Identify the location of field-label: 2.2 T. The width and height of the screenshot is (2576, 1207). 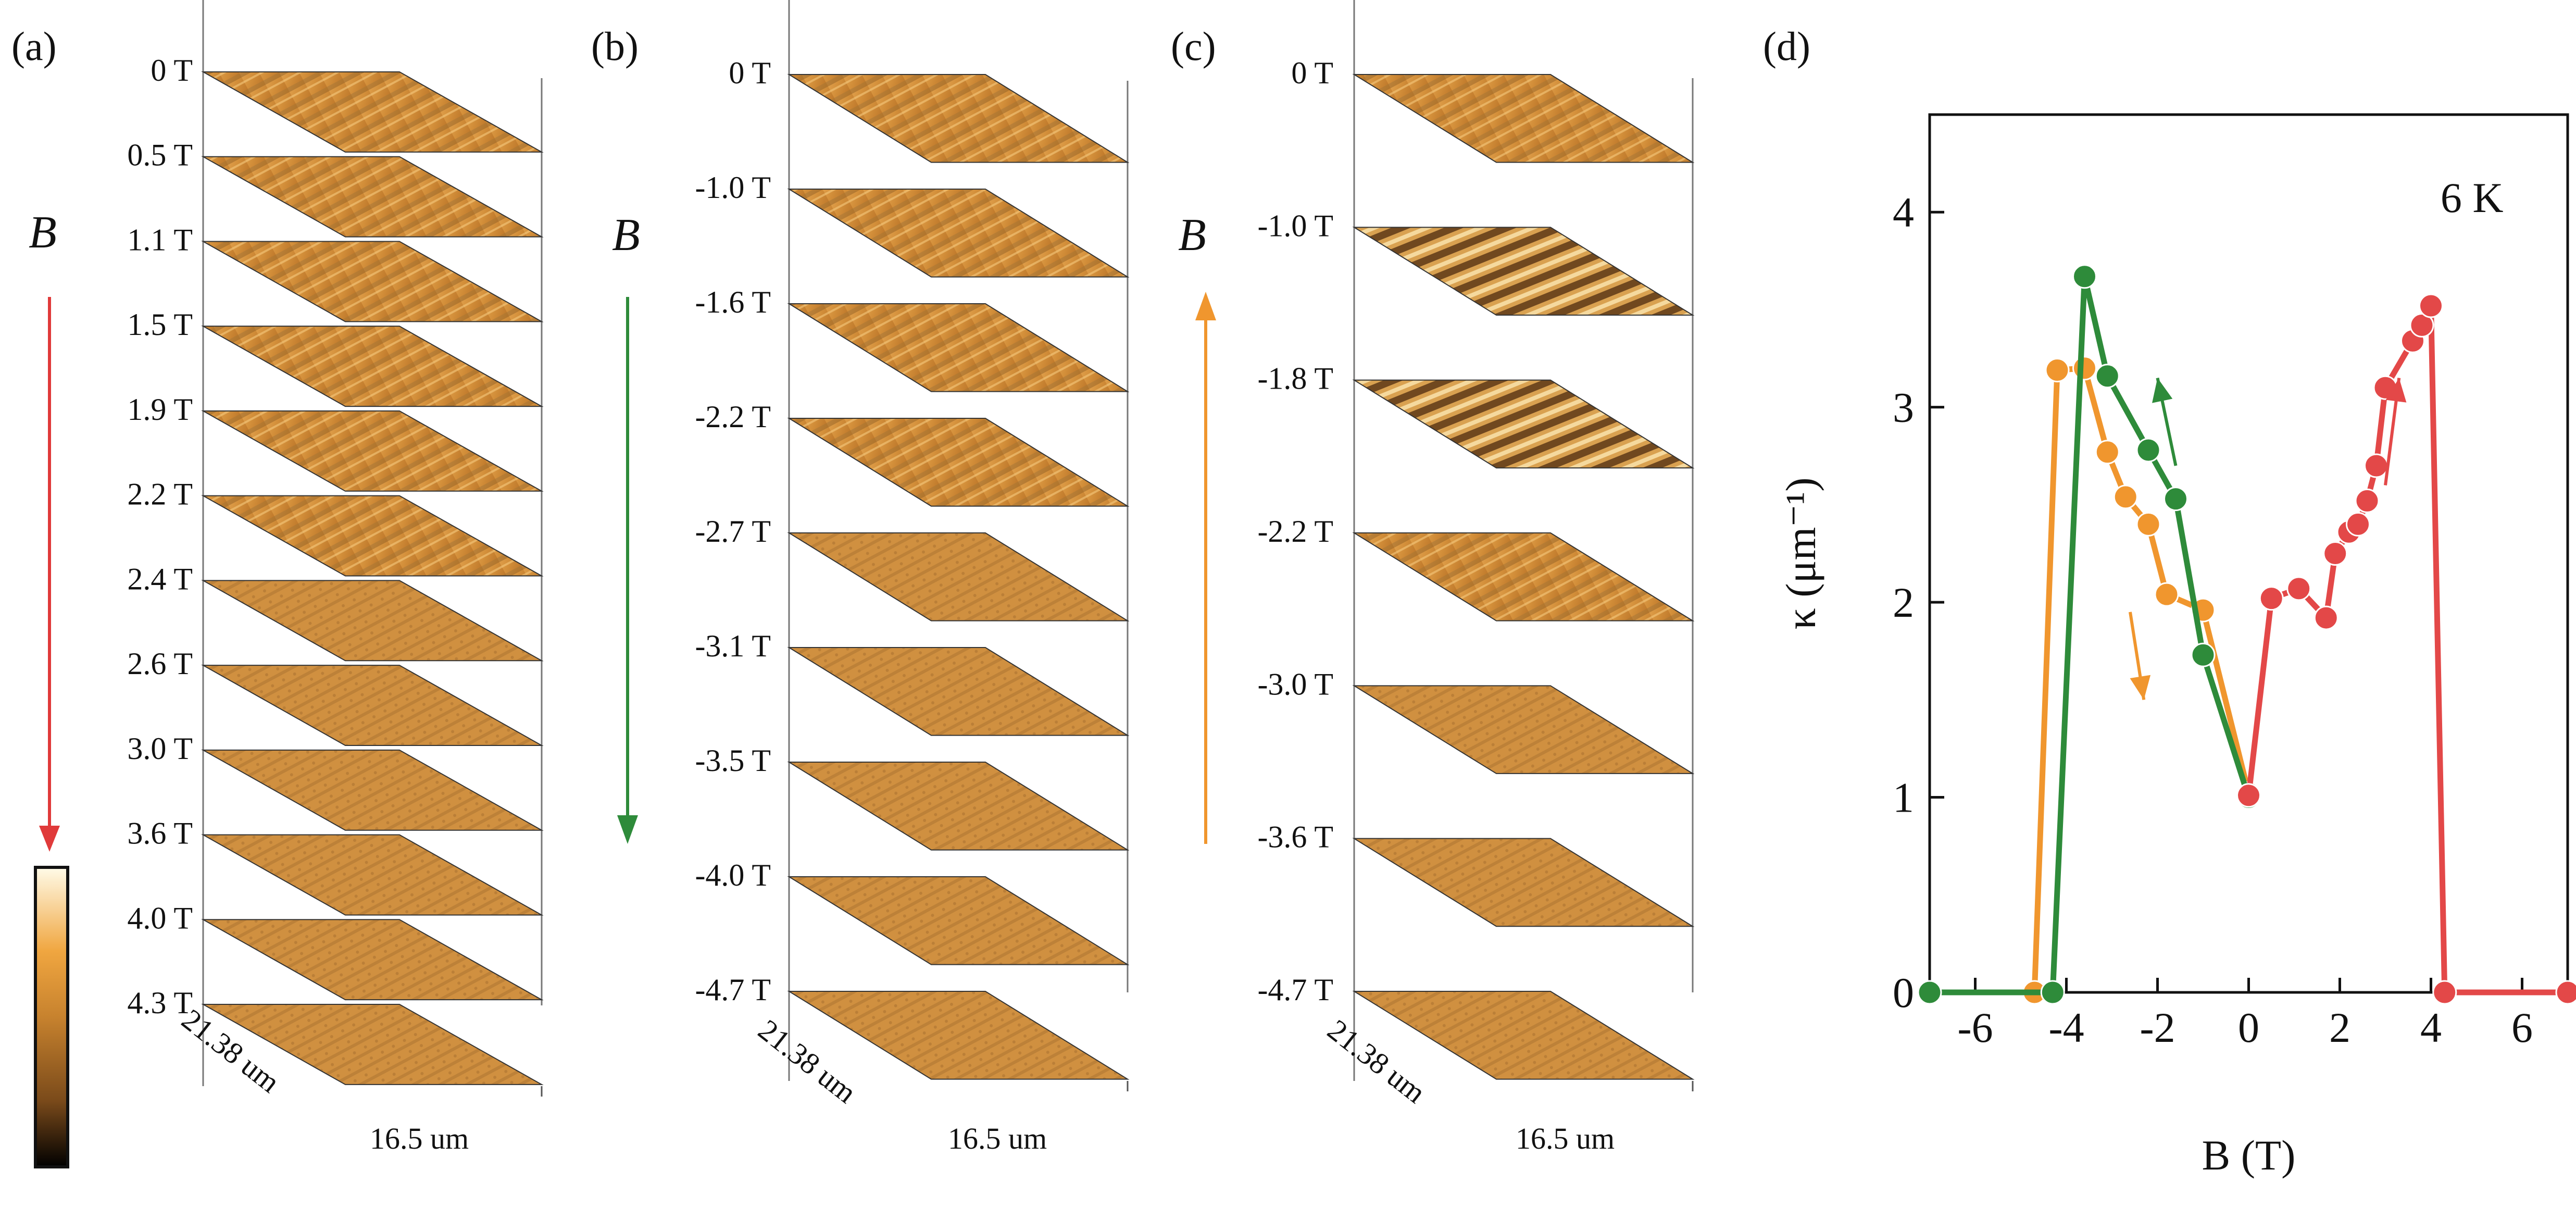
(160, 494).